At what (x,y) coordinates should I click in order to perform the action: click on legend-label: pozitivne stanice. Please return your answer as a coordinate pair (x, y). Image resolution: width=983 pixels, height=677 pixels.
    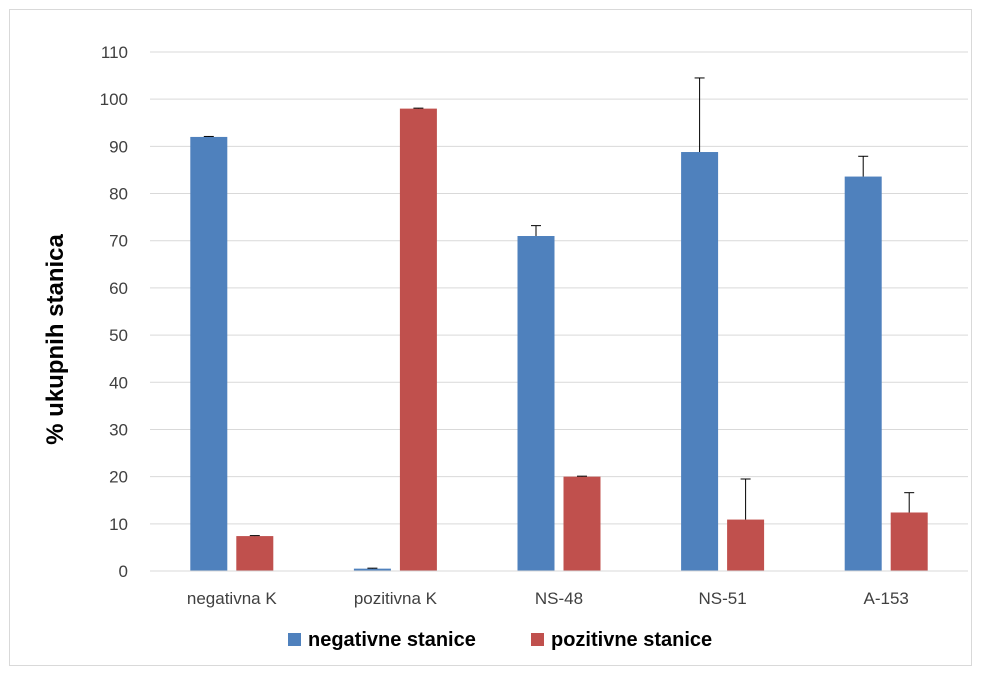
    Looking at the image, I should click on (631, 640).